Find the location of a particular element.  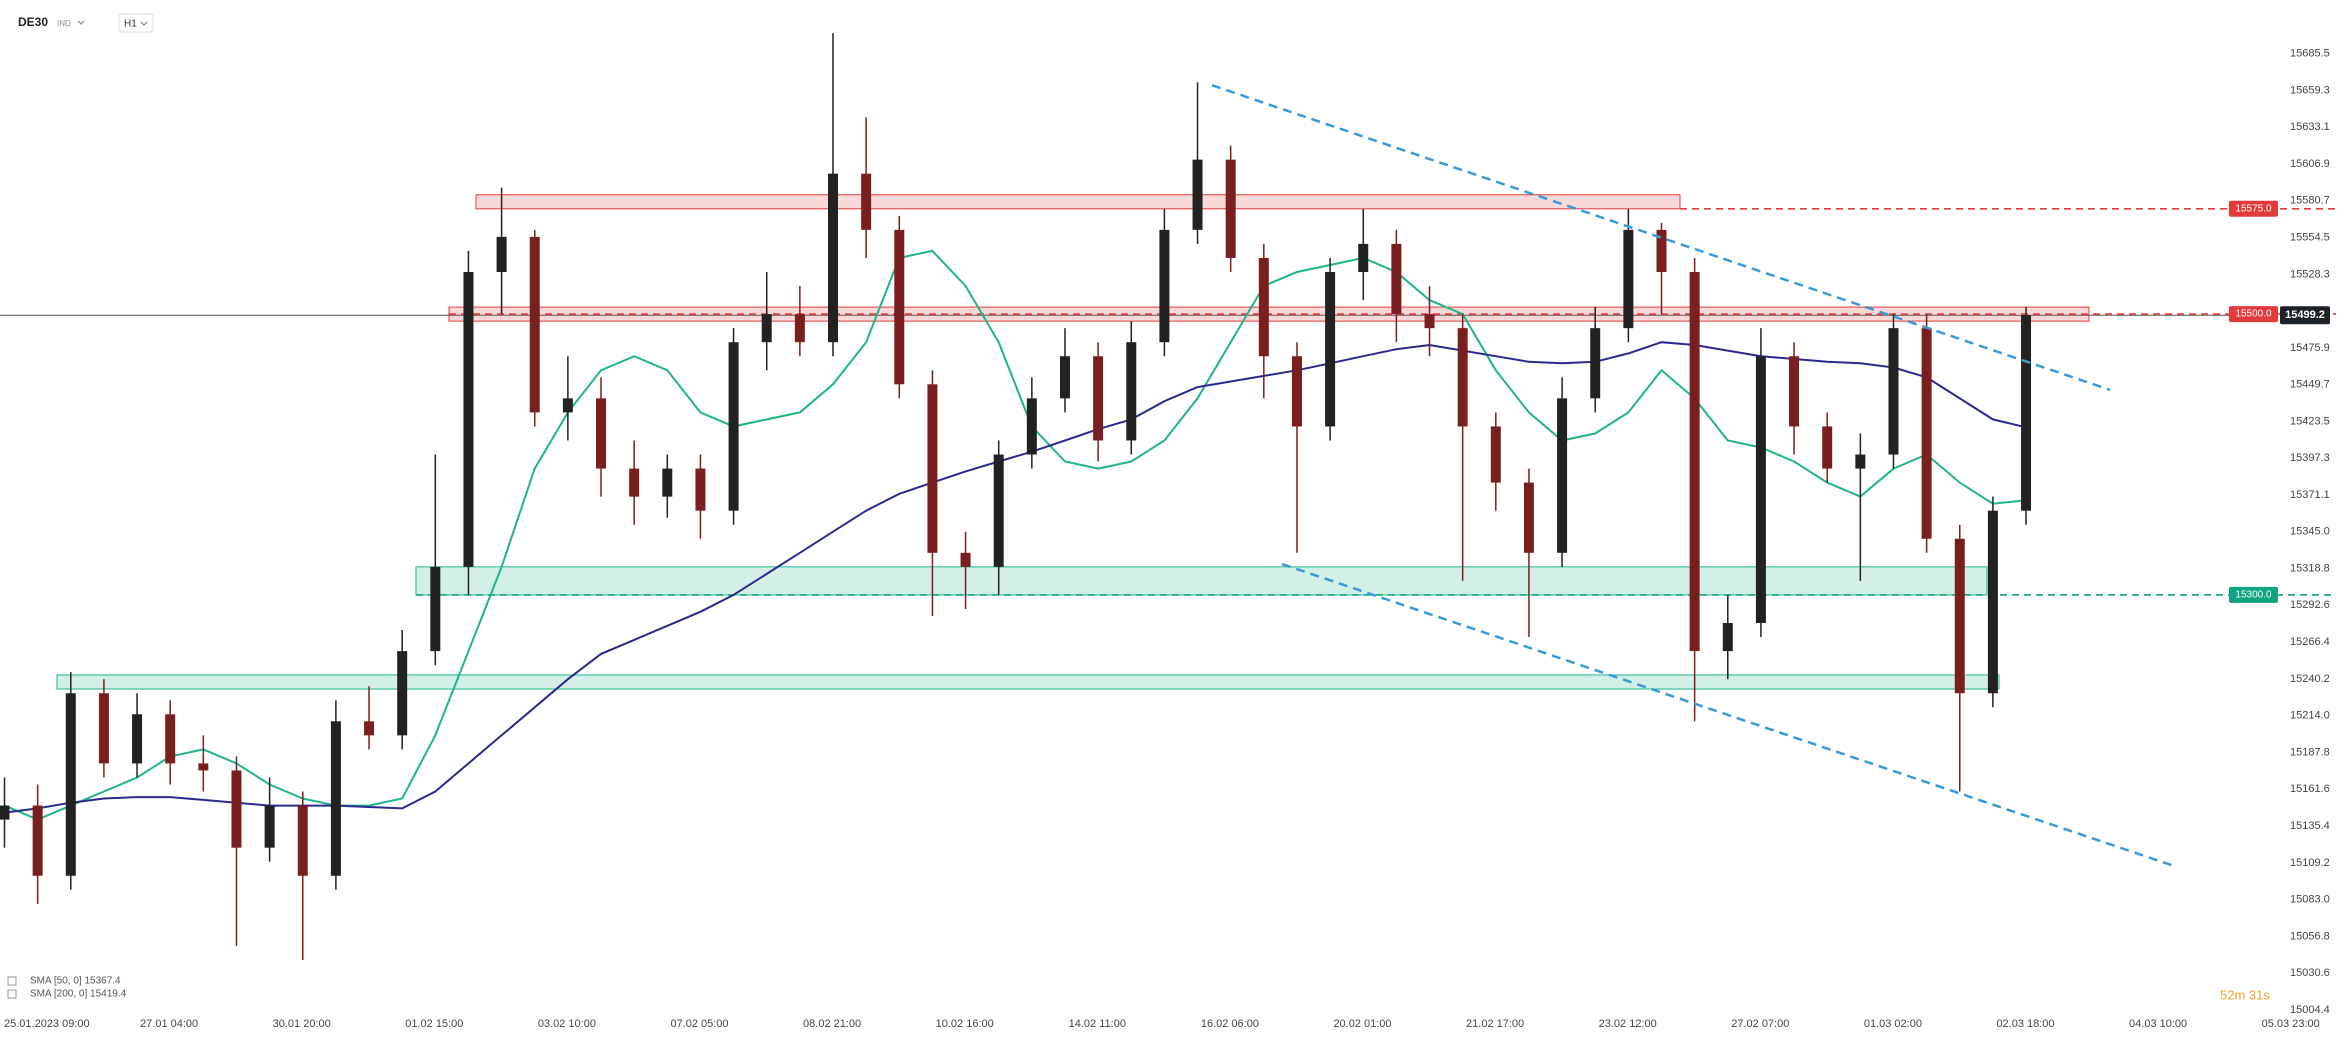

x-tick-label: 27.01 04:00 is located at coordinates (169, 1024).